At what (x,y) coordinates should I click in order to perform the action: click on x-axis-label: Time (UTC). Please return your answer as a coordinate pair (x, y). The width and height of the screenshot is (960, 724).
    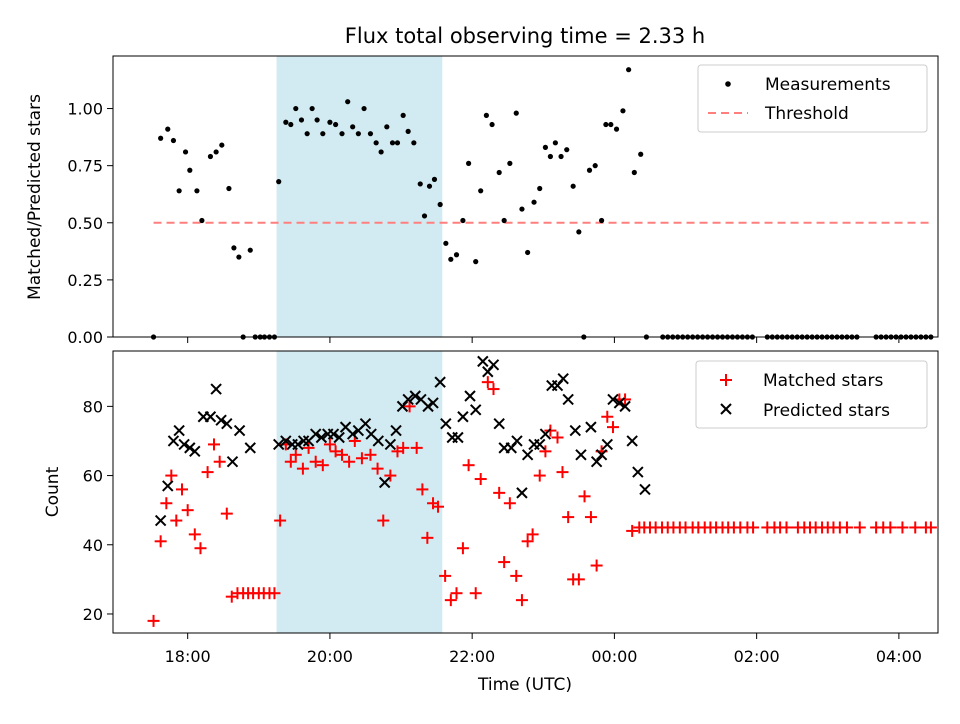
    Looking at the image, I should click on (524, 685).